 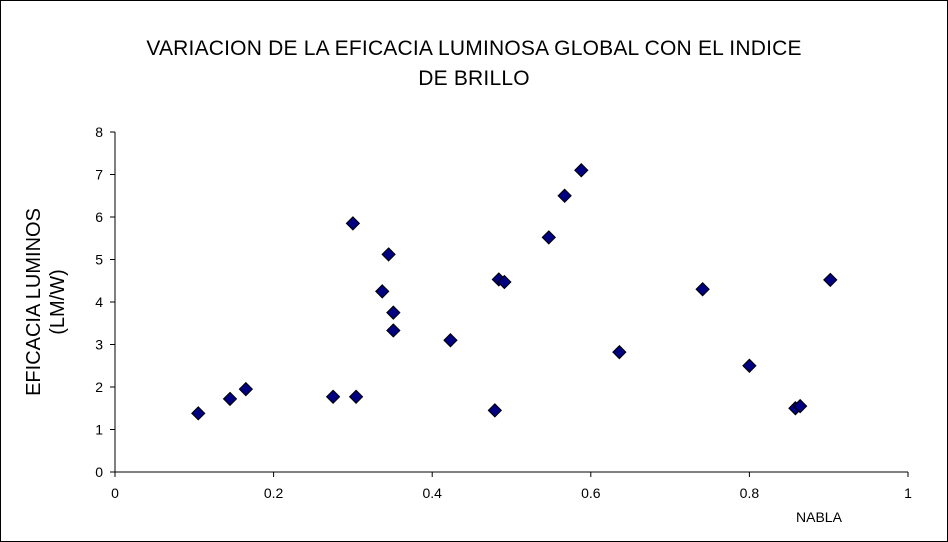 What do you see at coordinates (274, 493) in the screenshot?
I see `x-tick-label: 0.2` at bounding box center [274, 493].